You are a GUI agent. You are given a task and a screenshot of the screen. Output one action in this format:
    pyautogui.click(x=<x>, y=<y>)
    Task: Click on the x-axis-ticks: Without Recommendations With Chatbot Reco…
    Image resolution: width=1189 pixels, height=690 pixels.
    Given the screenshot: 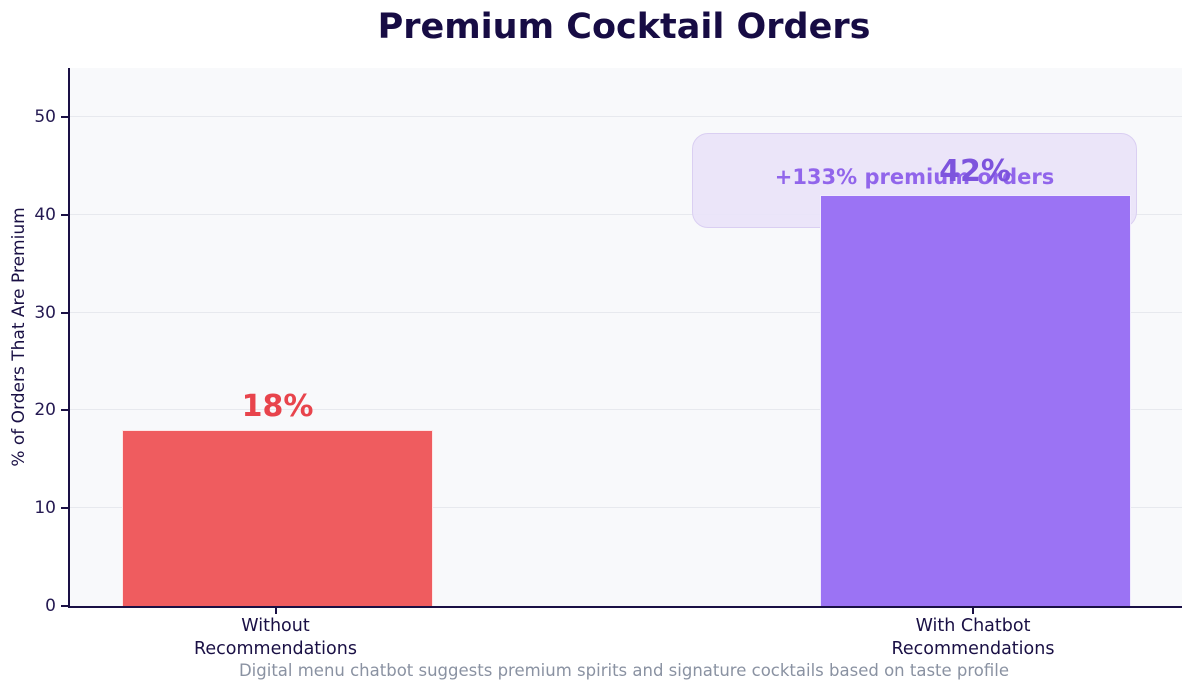 What is the action you would take?
    pyautogui.click(x=624, y=637)
    